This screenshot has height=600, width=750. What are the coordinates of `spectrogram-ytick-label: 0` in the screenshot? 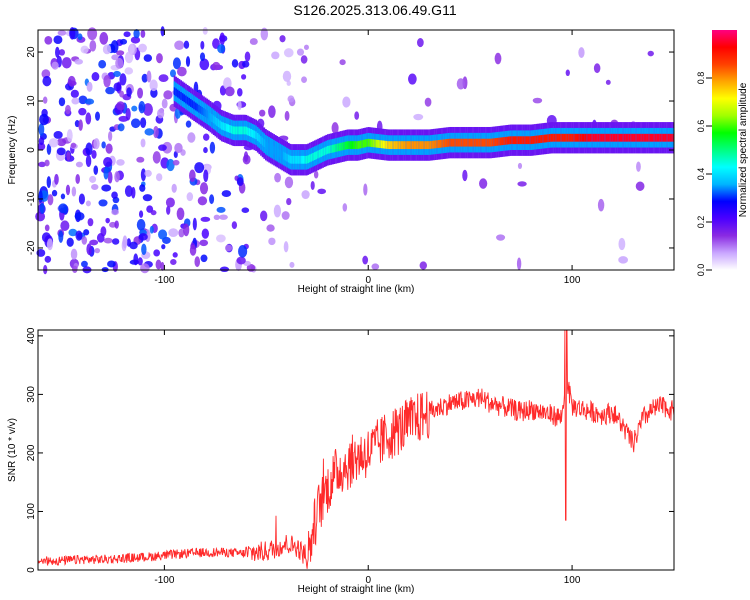 It's located at (31, 150).